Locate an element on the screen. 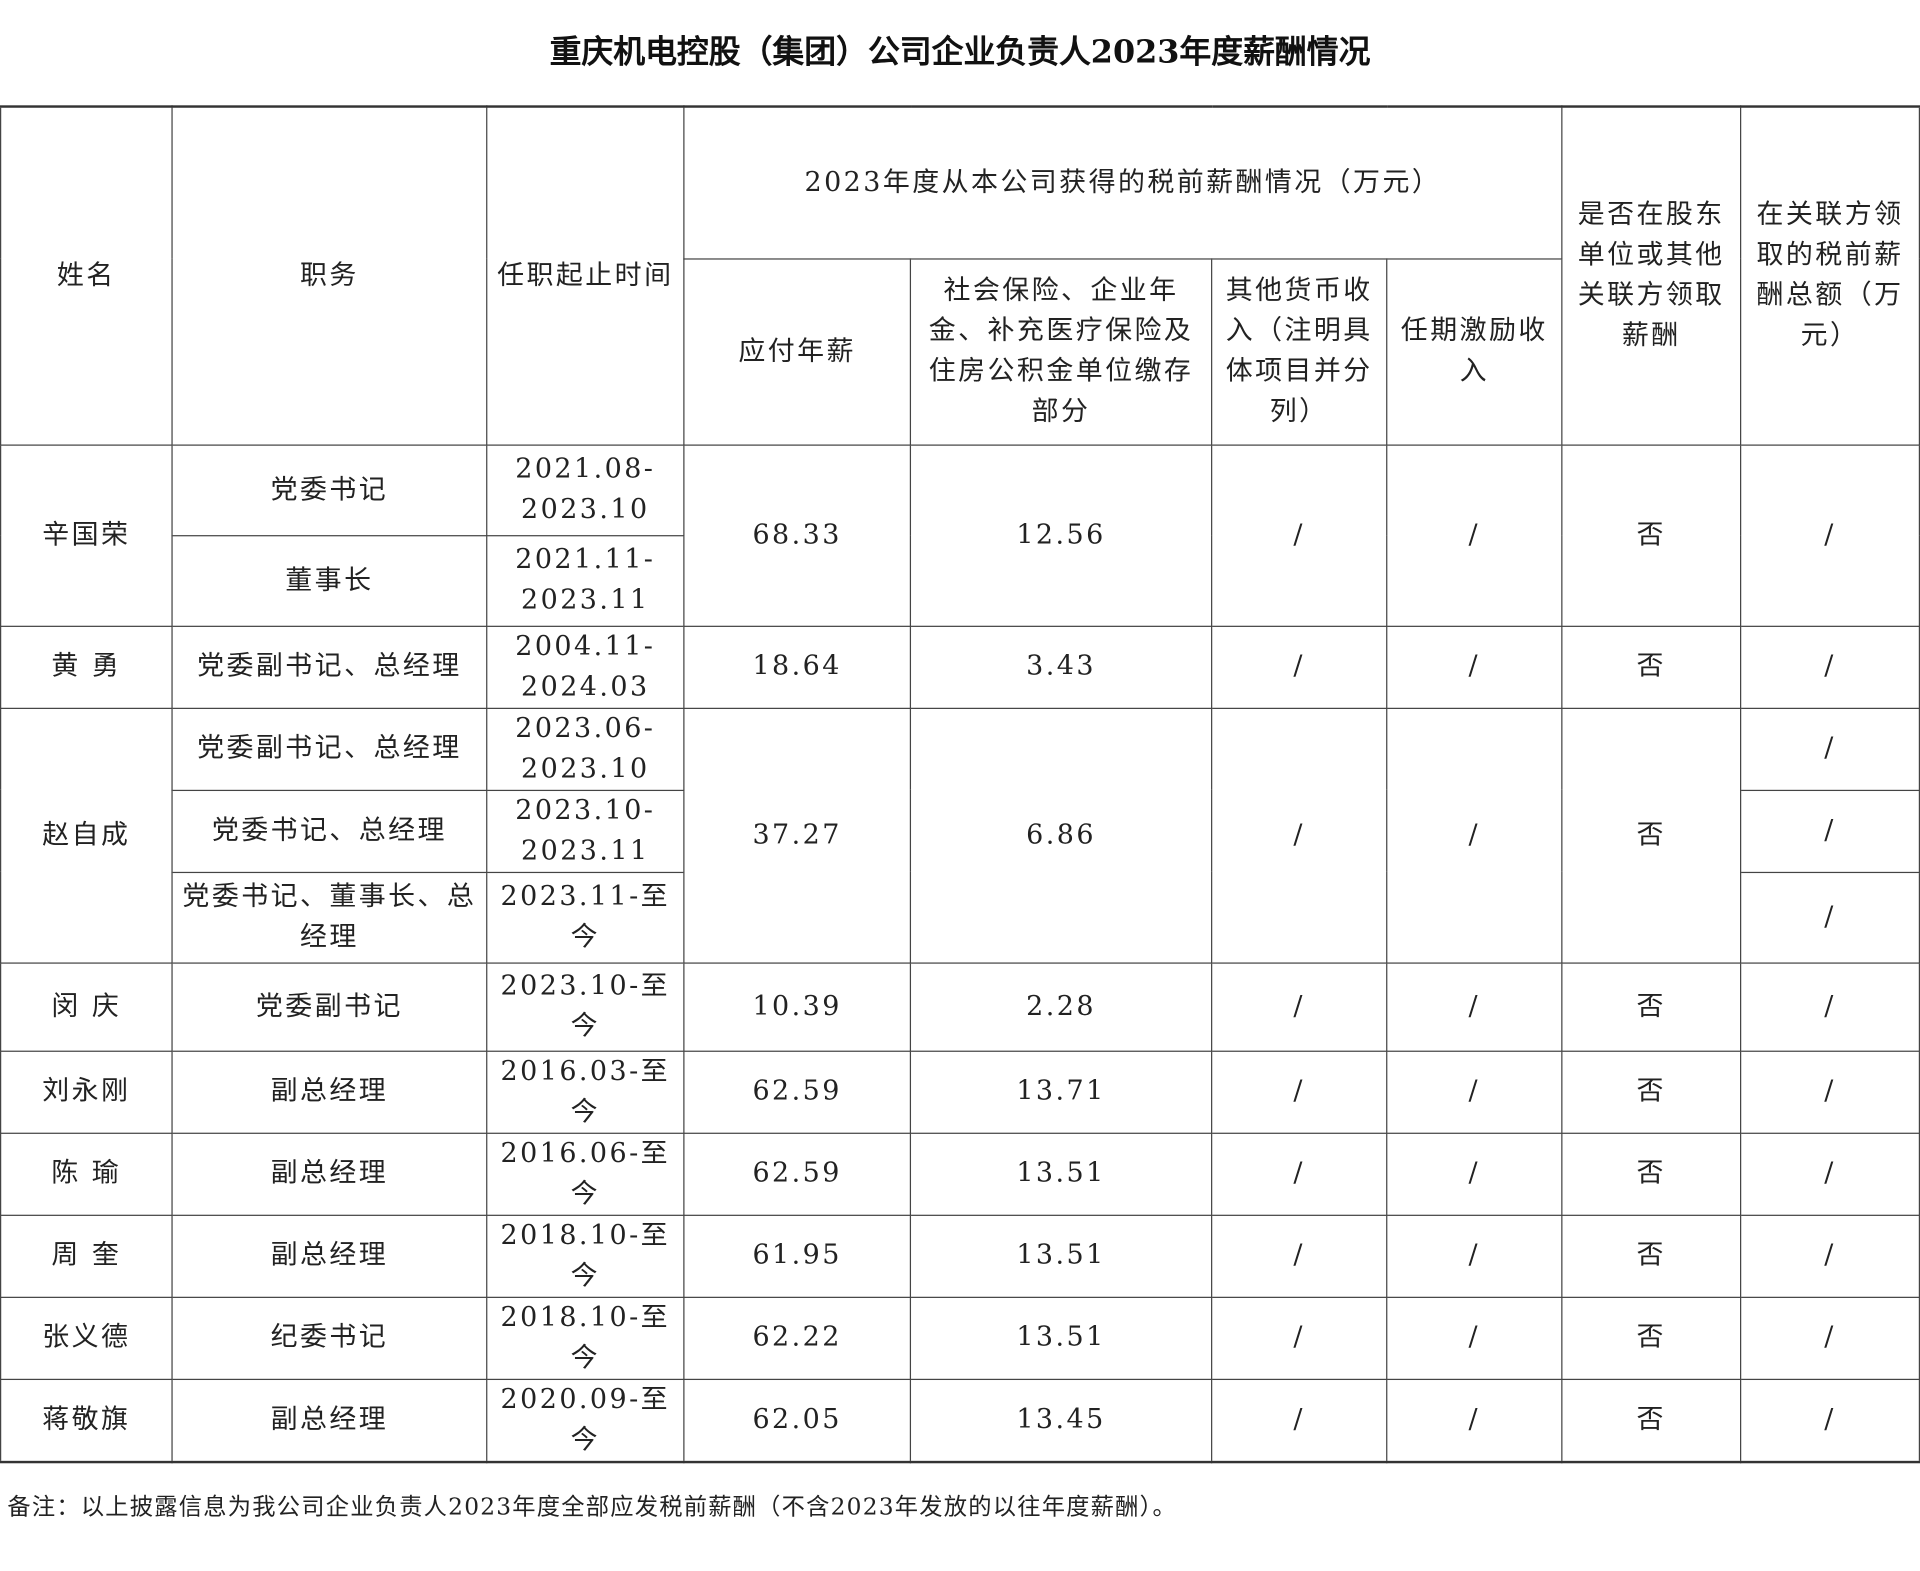 The width and height of the screenshot is (1920, 1571). cell-insurance: 6.86 is located at coordinates (1061, 835).